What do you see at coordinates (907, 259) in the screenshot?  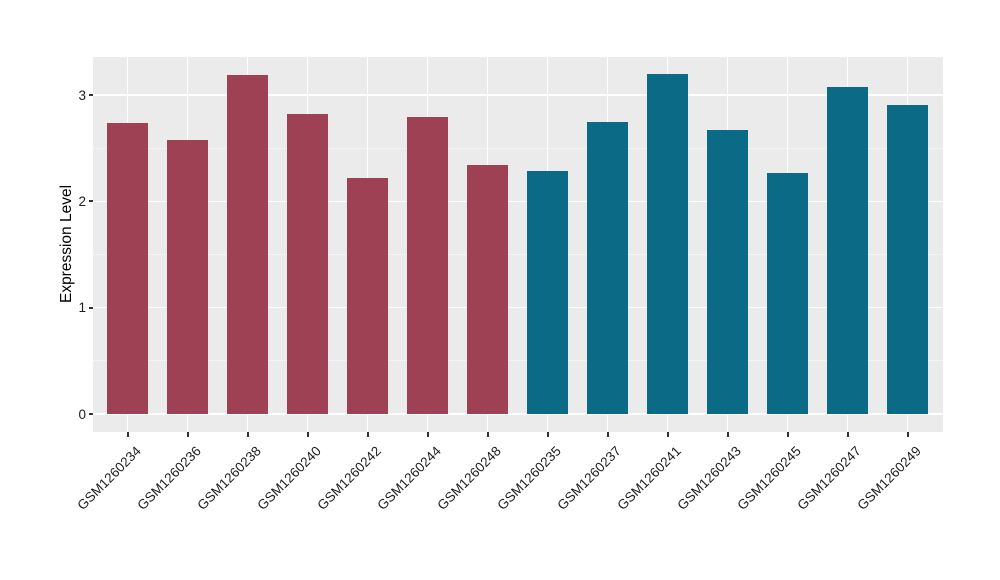 I see `bar-GSM1260249` at bounding box center [907, 259].